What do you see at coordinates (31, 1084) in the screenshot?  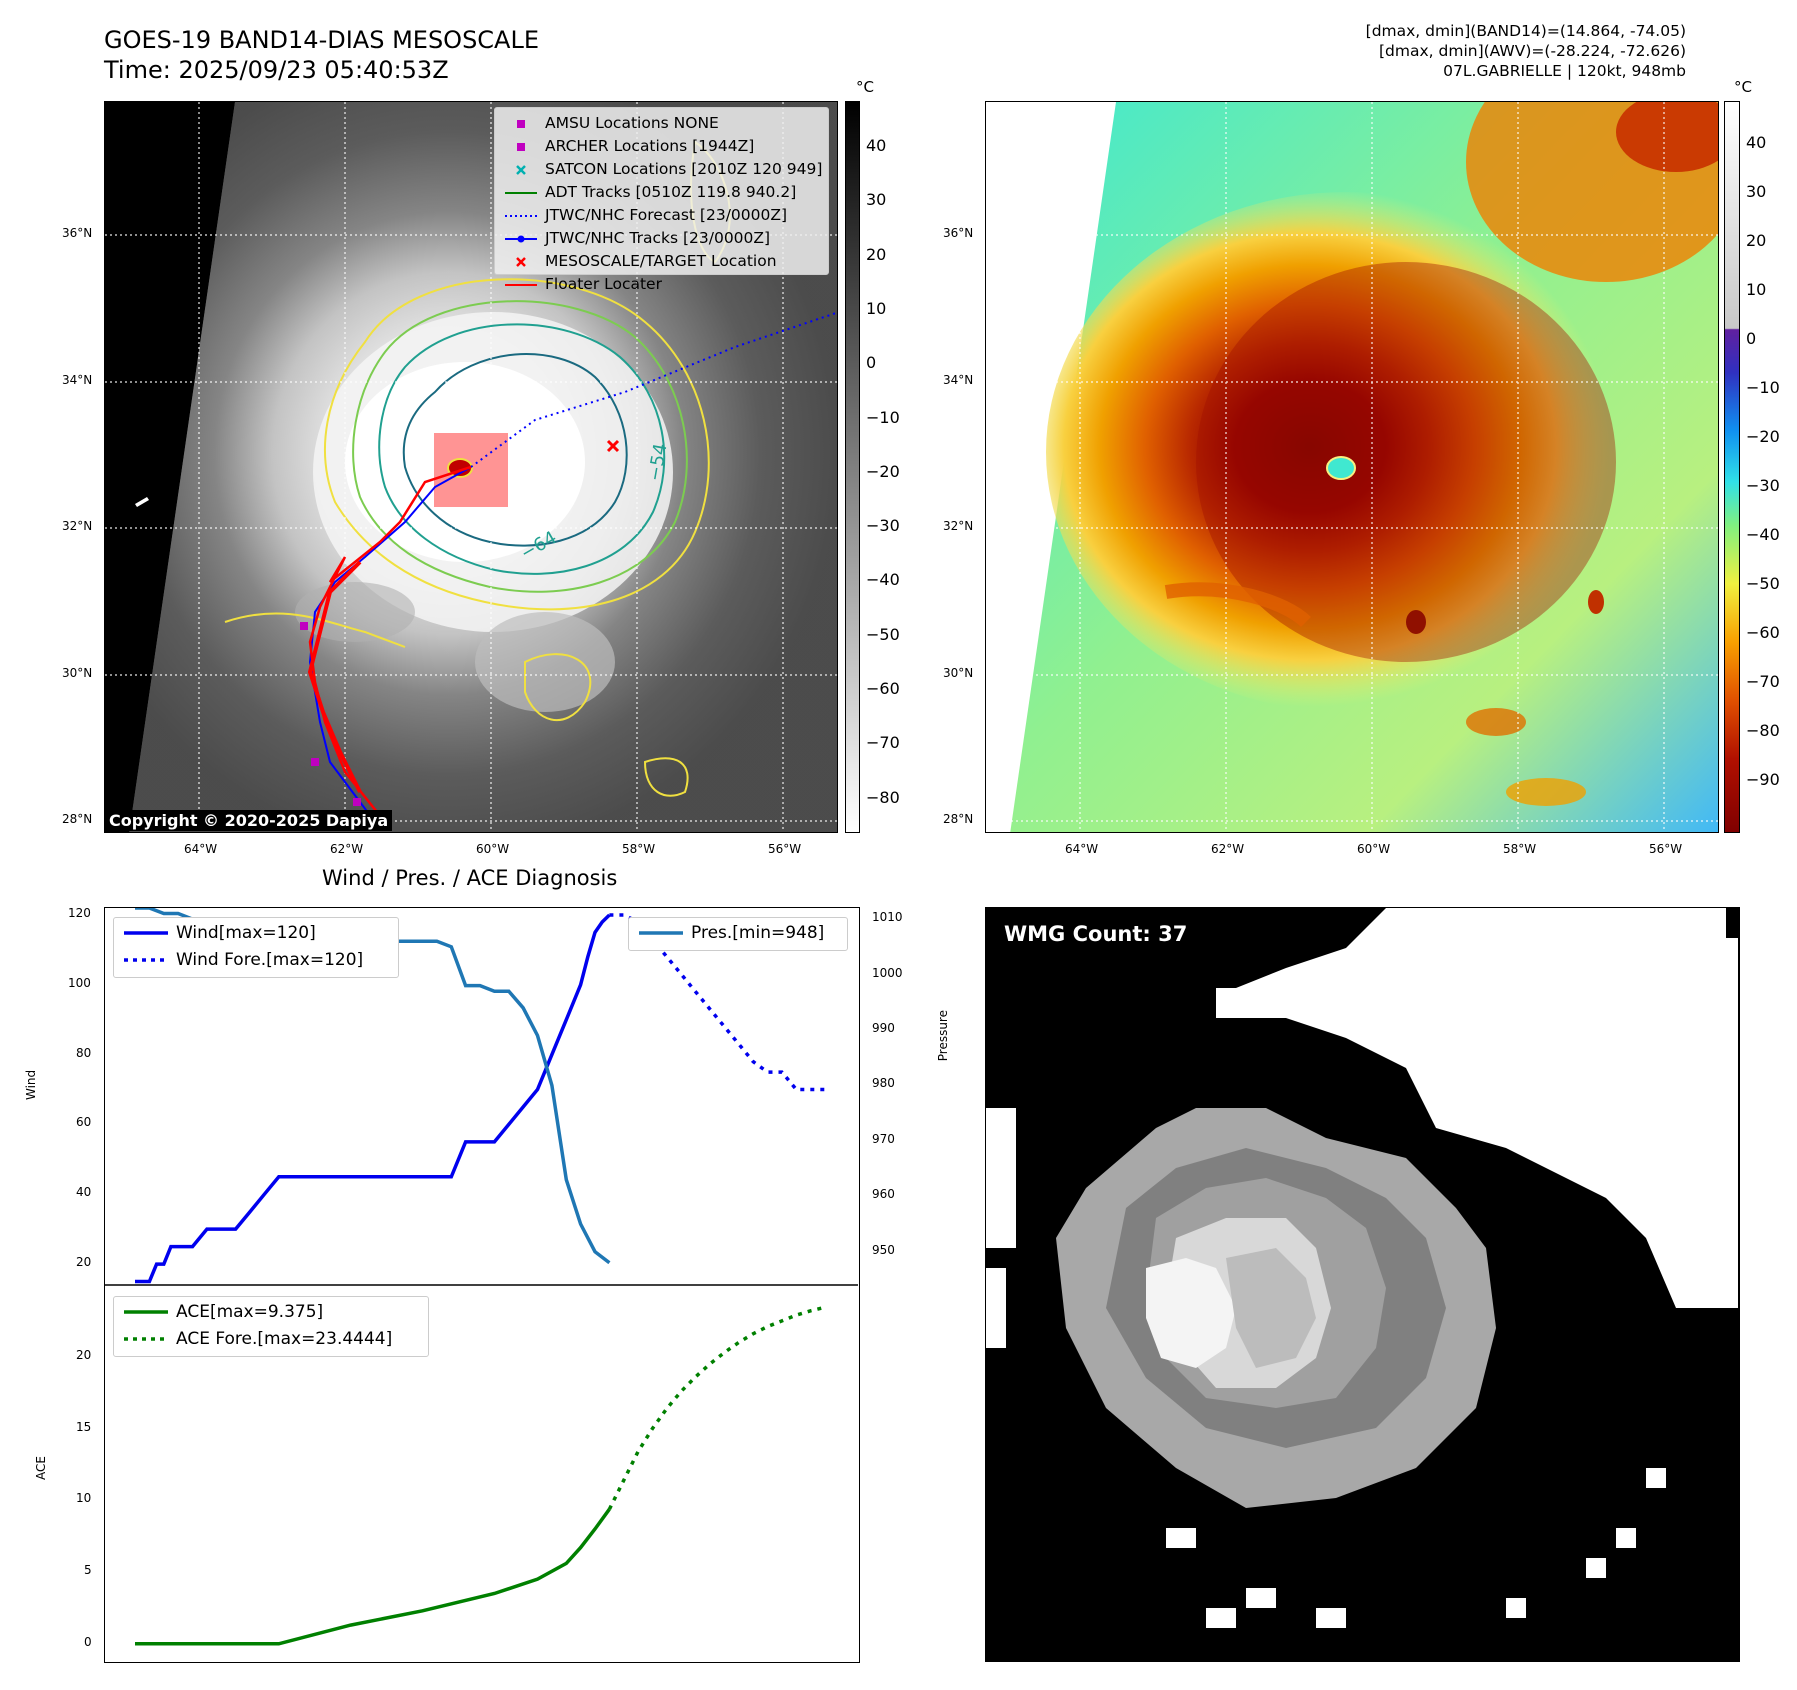 I see `wind-axis-label: Wind` at bounding box center [31, 1084].